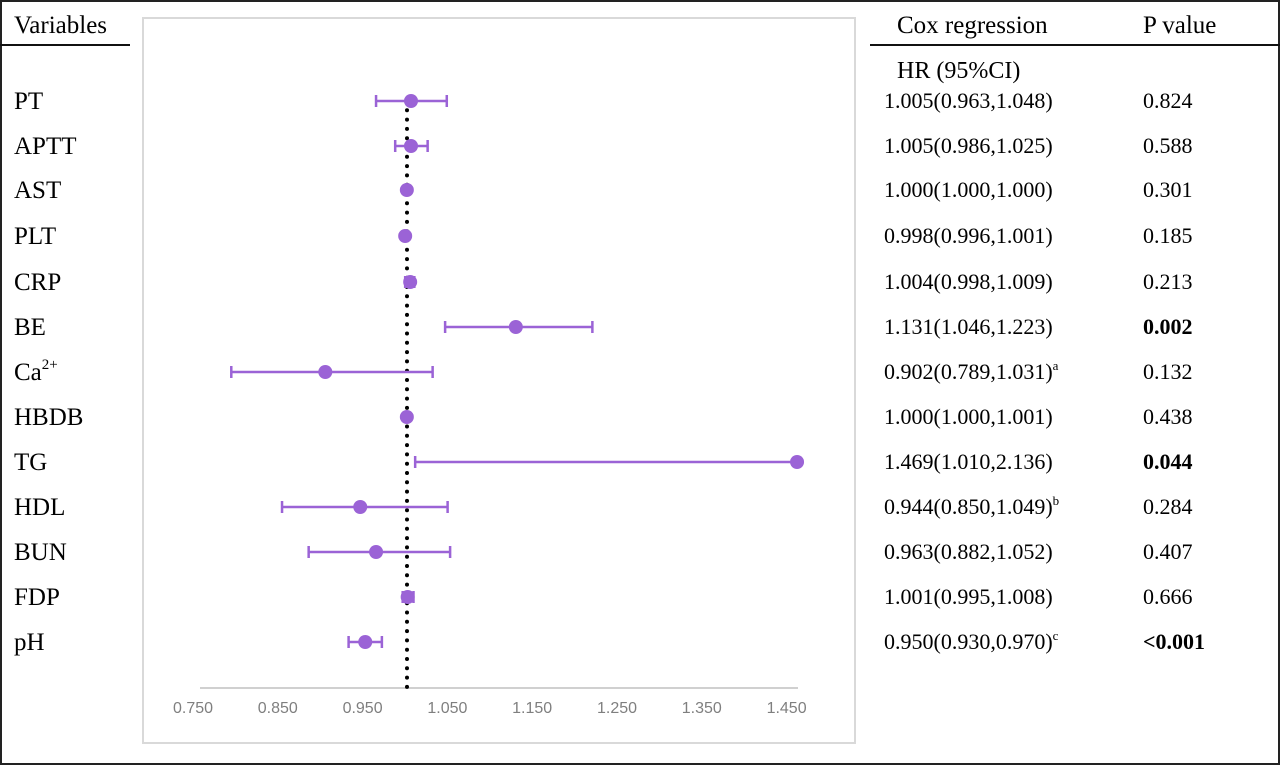 This screenshot has height=765, width=1280. What do you see at coordinates (37, 597) in the screenshot?
I see `variable-label: FDP` at bounding box center [37, 597].